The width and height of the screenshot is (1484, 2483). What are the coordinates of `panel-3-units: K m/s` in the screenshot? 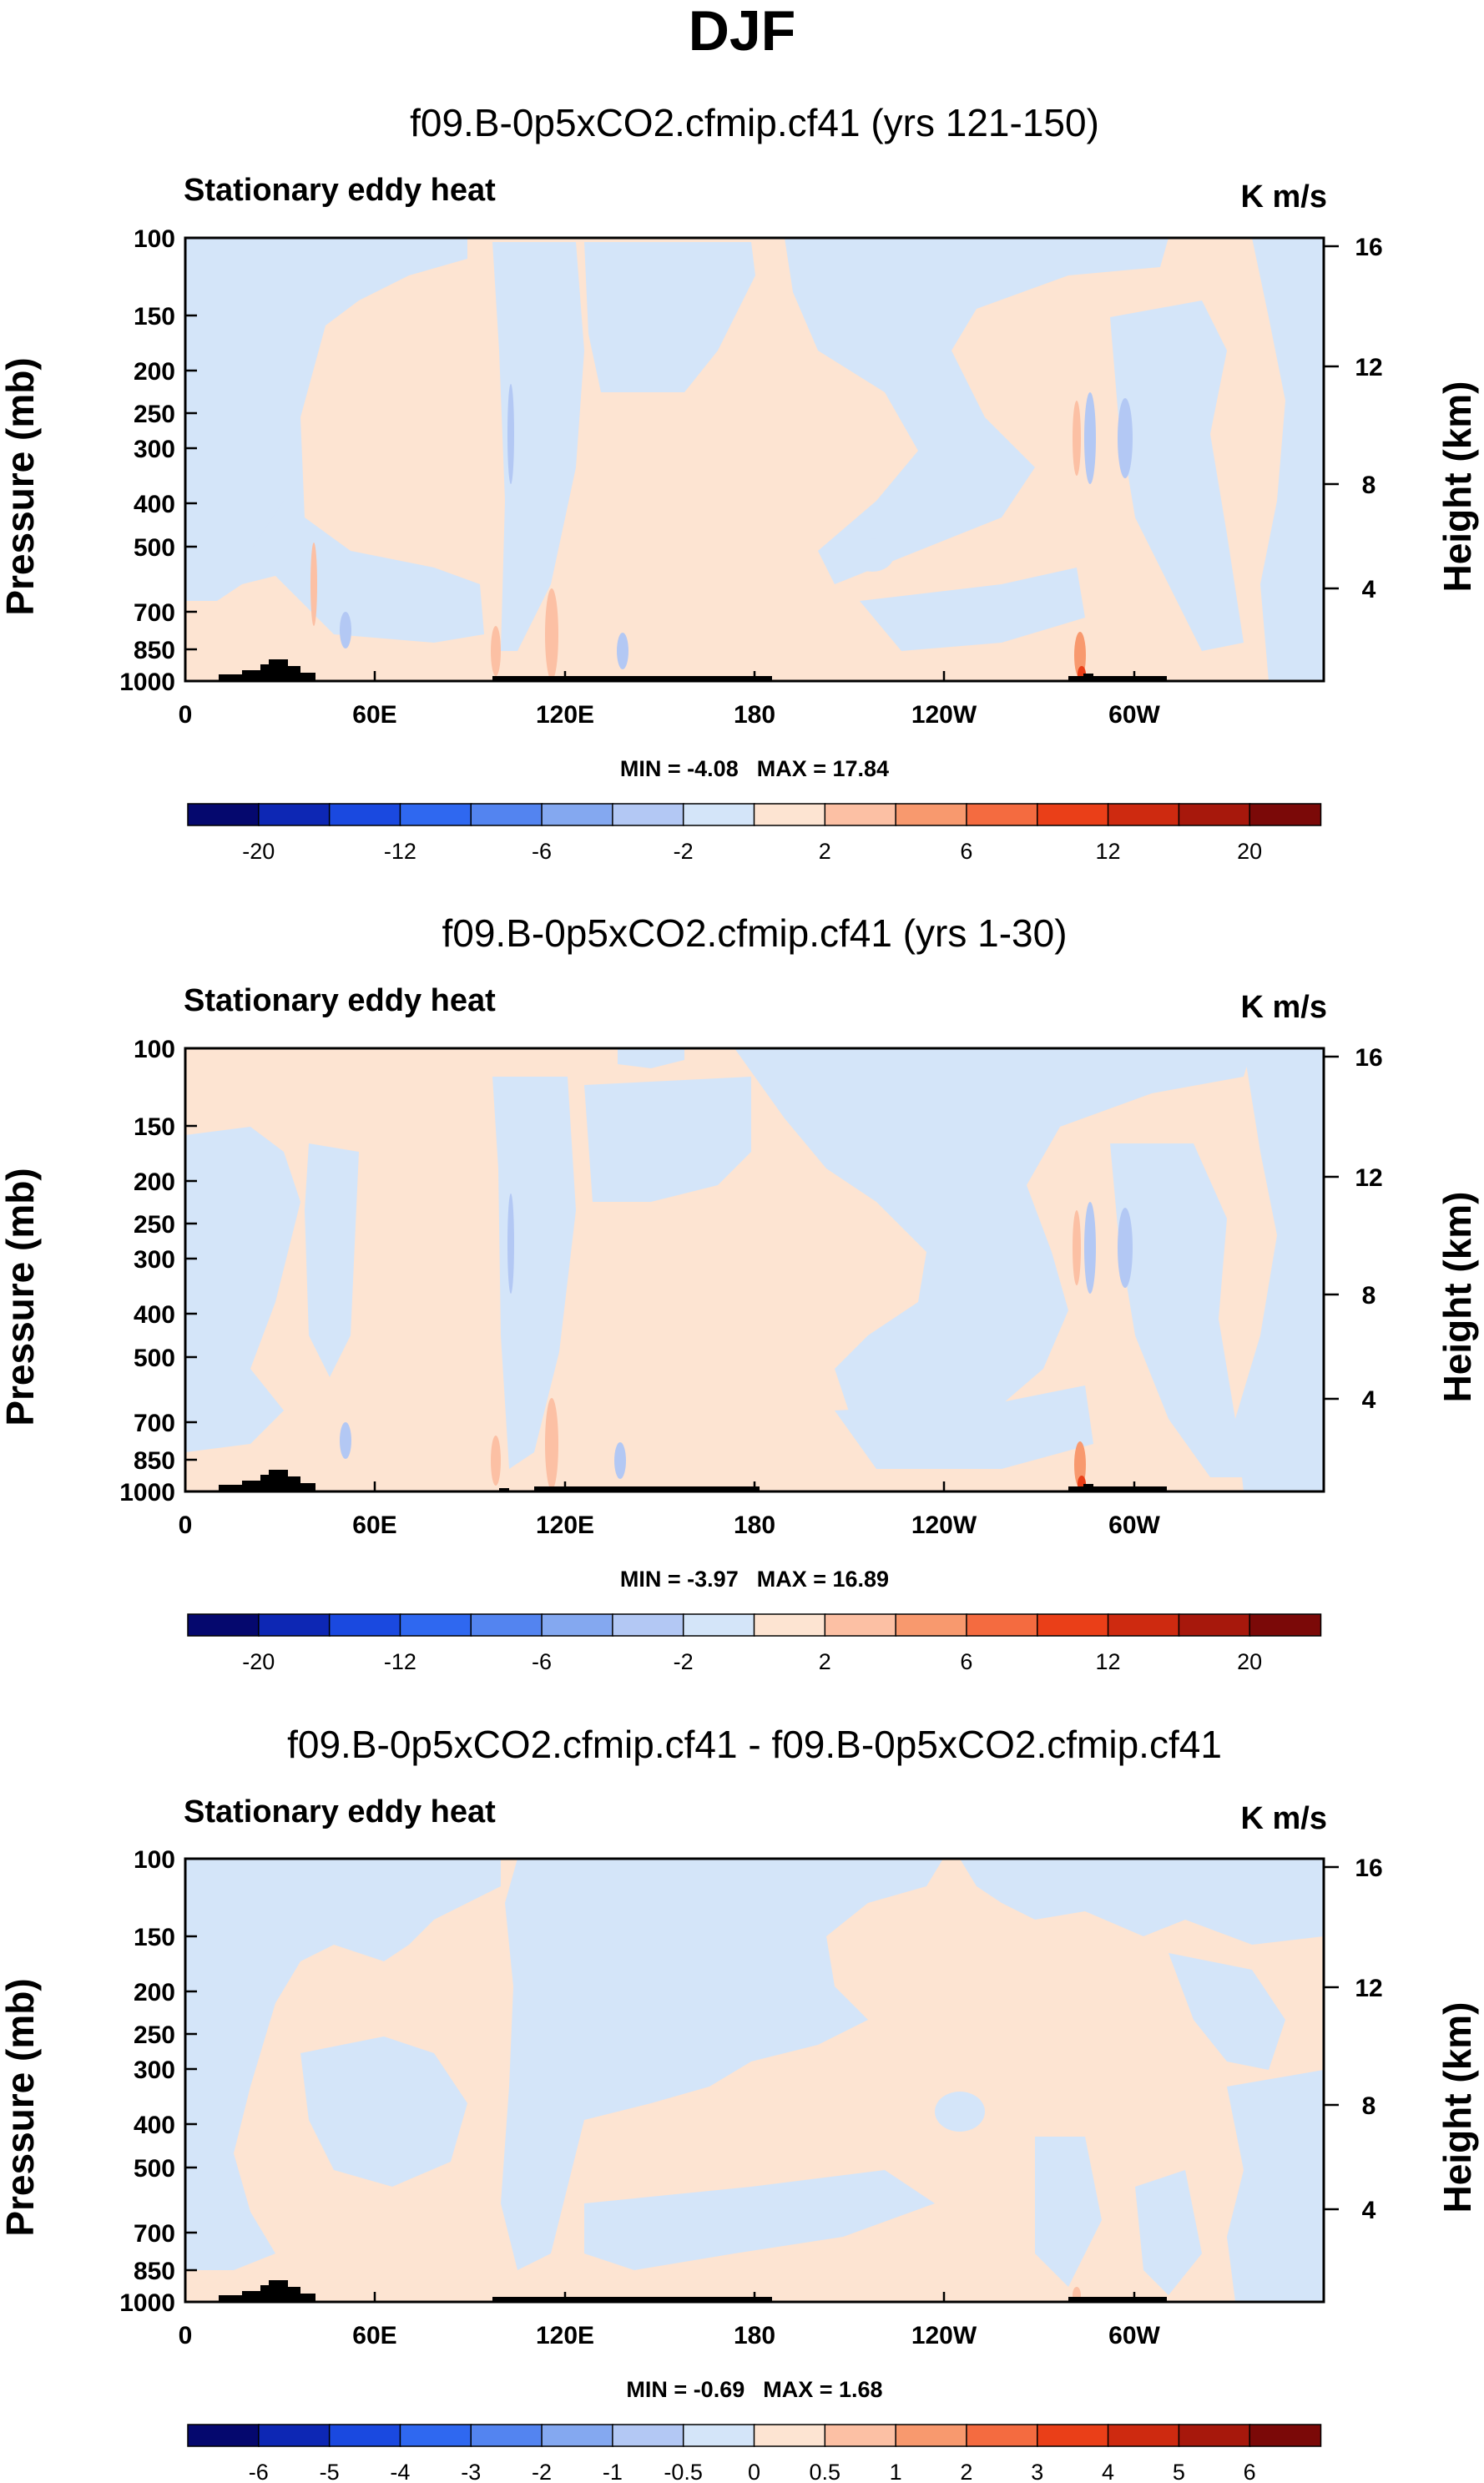 It's located at (1284, 1819).